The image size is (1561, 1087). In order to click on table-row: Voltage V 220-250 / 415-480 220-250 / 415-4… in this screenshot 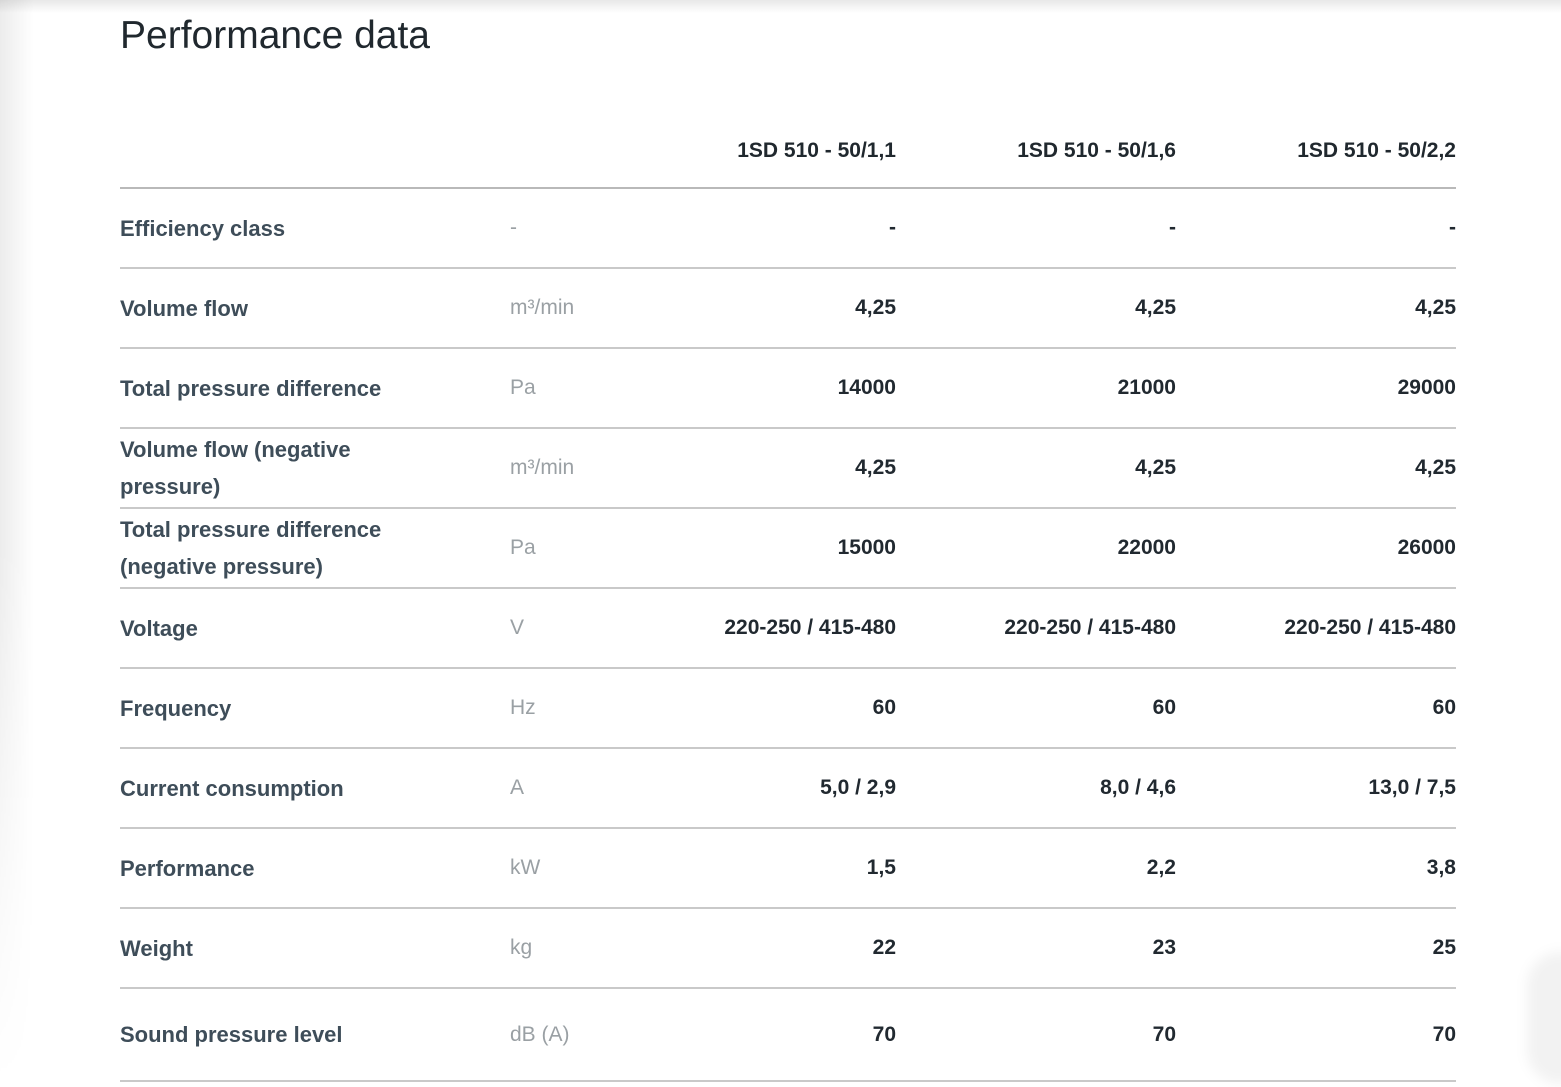, I will do `click(788, 628)`.